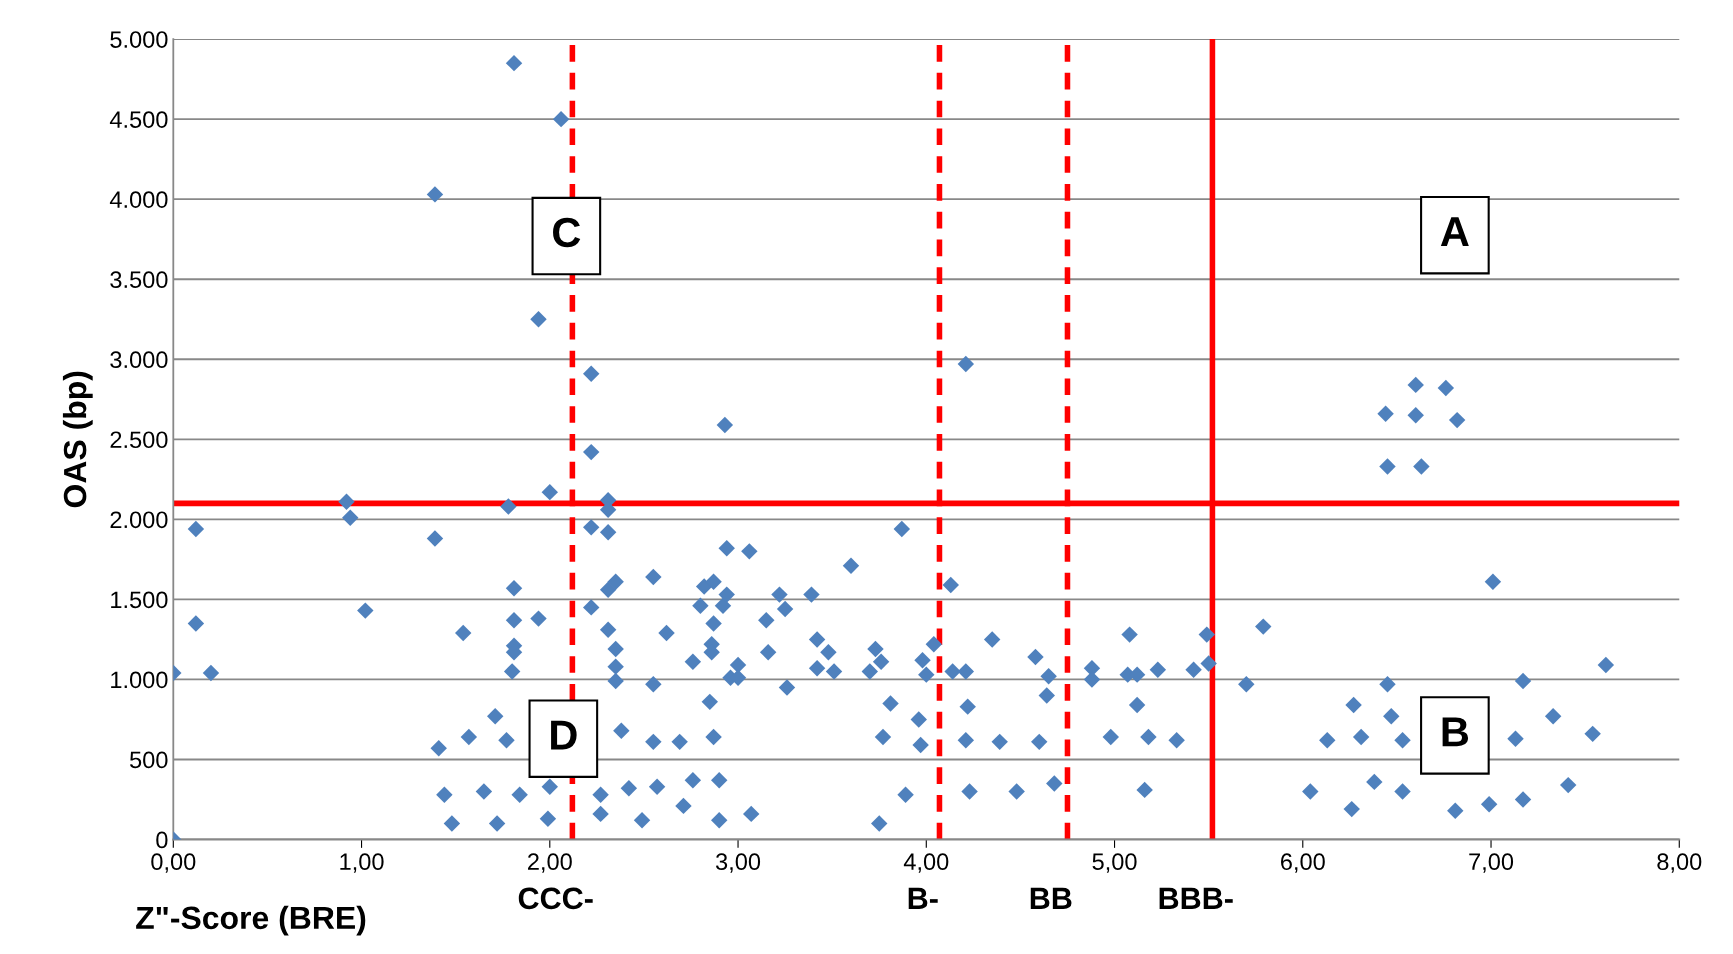 Image resolution: width=1733 pixels, height=954 pixels. What do you see at coordinates (1114, 863) in the screenshot?
I see `x-tick-label: 5,00` at bounding box center [1114, 863].